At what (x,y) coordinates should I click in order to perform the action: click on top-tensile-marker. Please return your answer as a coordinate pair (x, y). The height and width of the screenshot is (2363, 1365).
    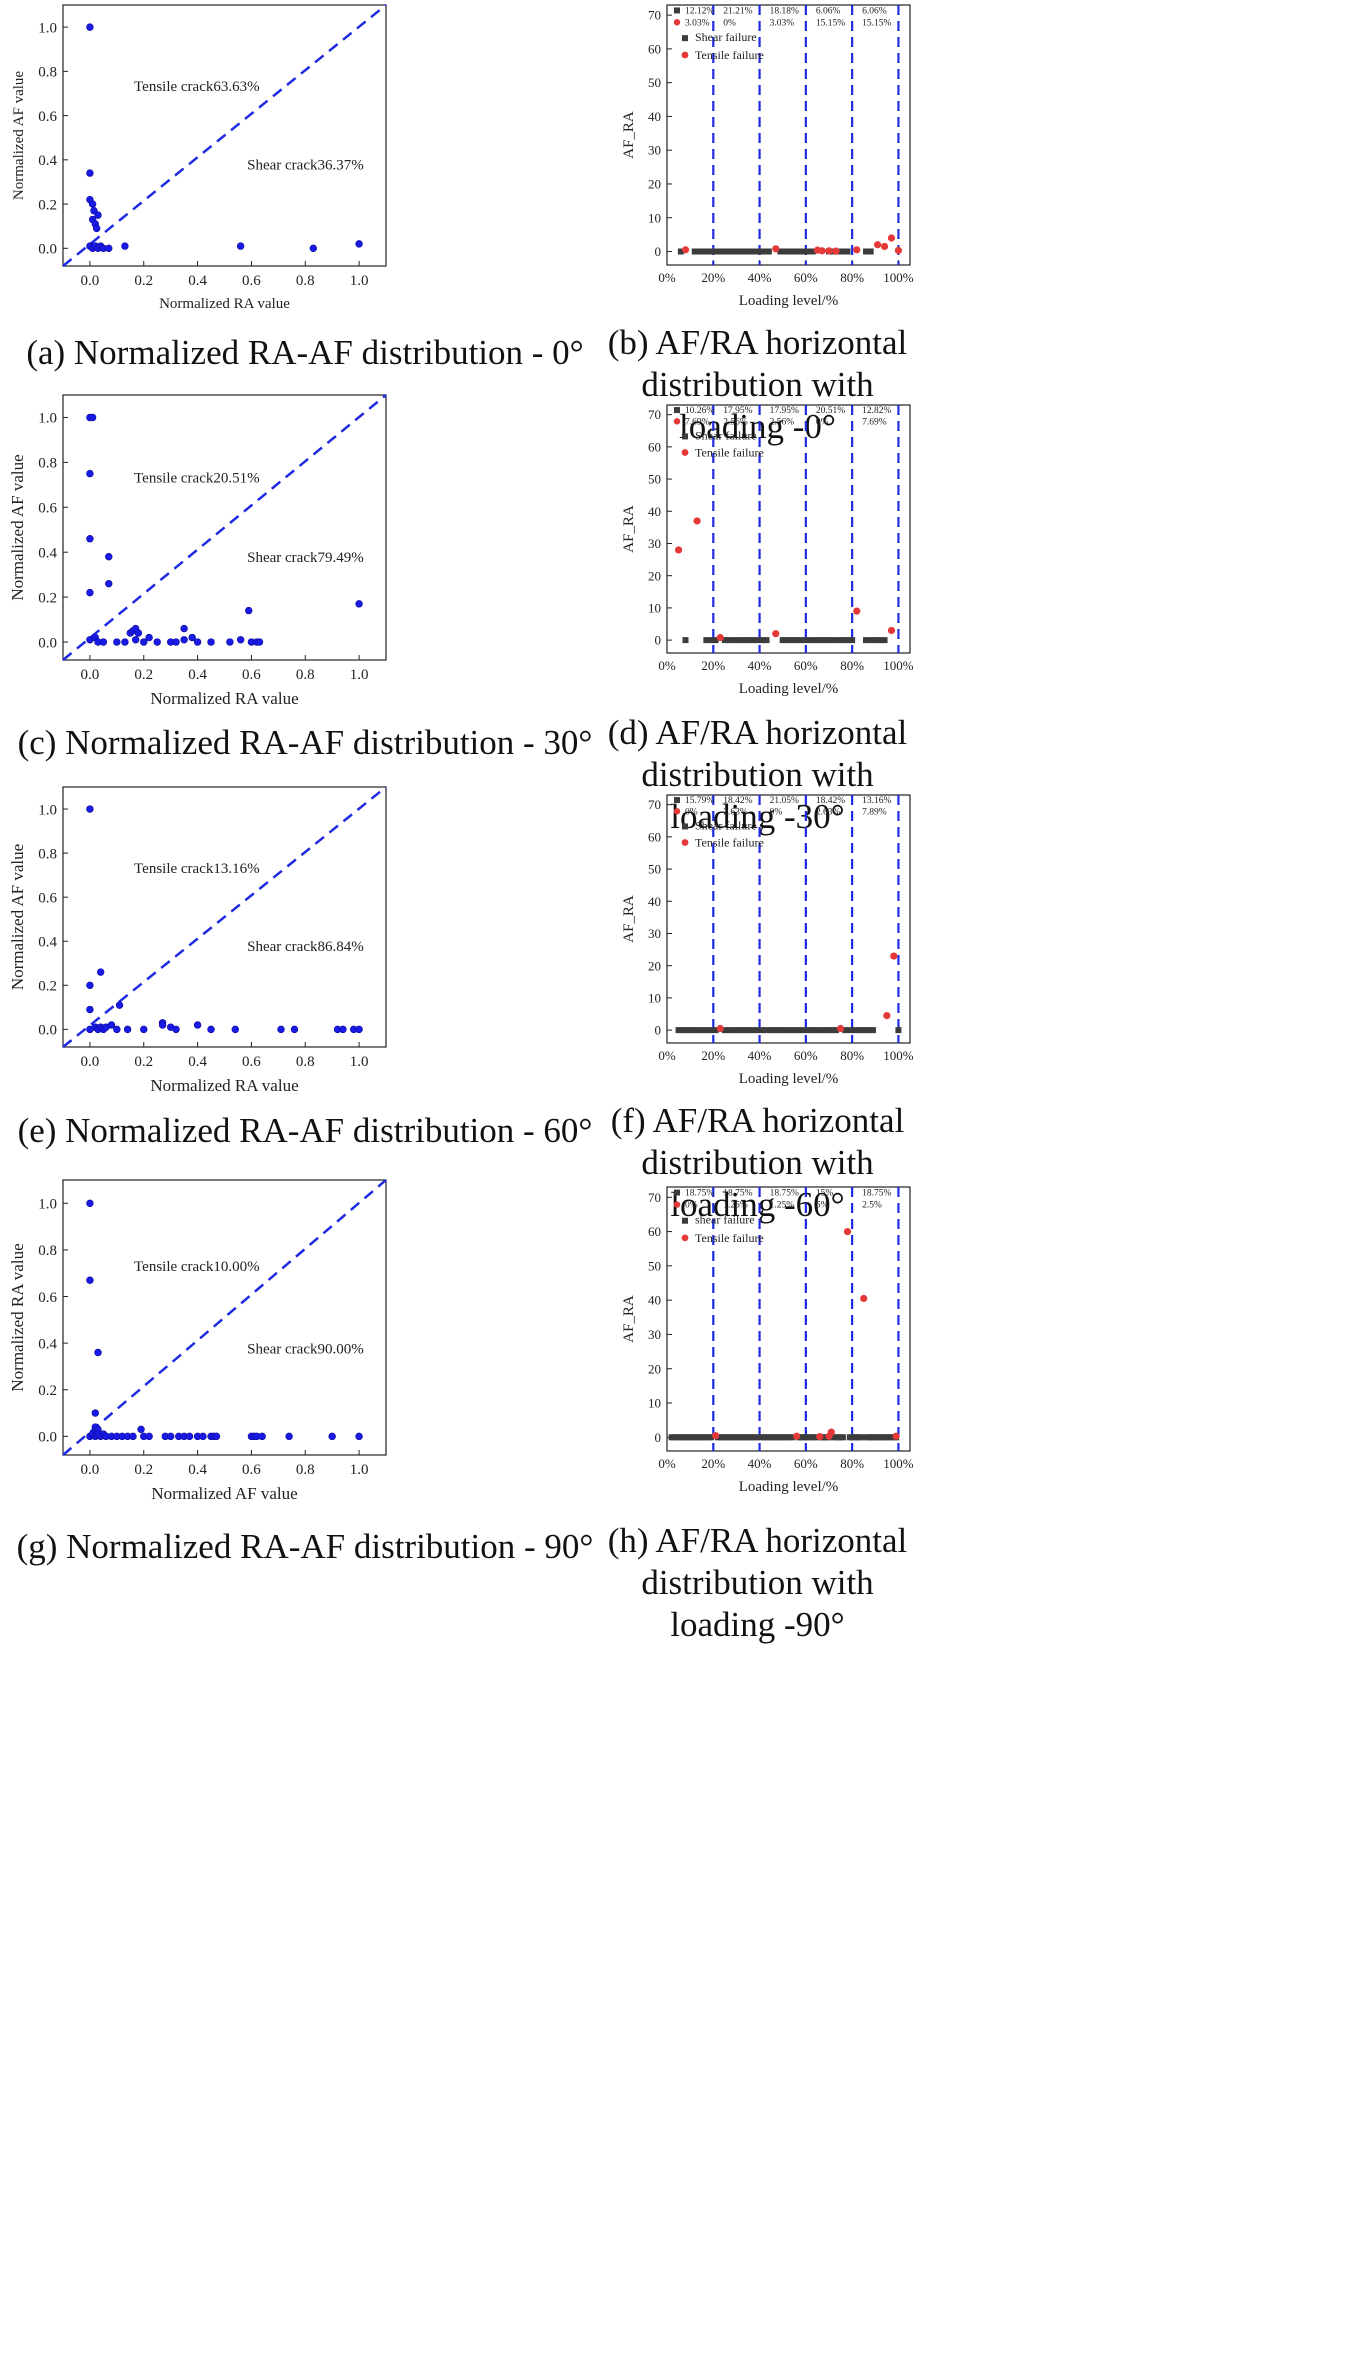
    Looking at the image, I should click on (677, 421).